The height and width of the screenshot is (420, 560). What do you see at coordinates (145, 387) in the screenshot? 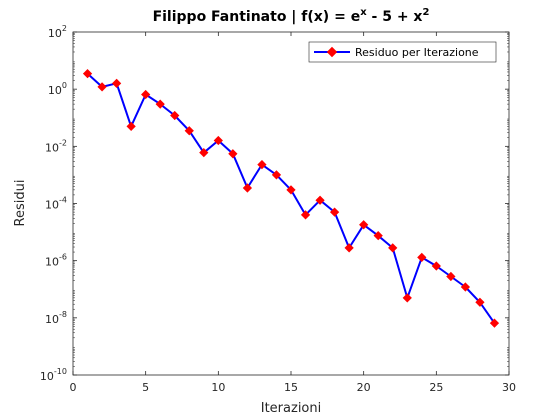
I see `x-tick-label: 5` at bounding box center [145, 387].